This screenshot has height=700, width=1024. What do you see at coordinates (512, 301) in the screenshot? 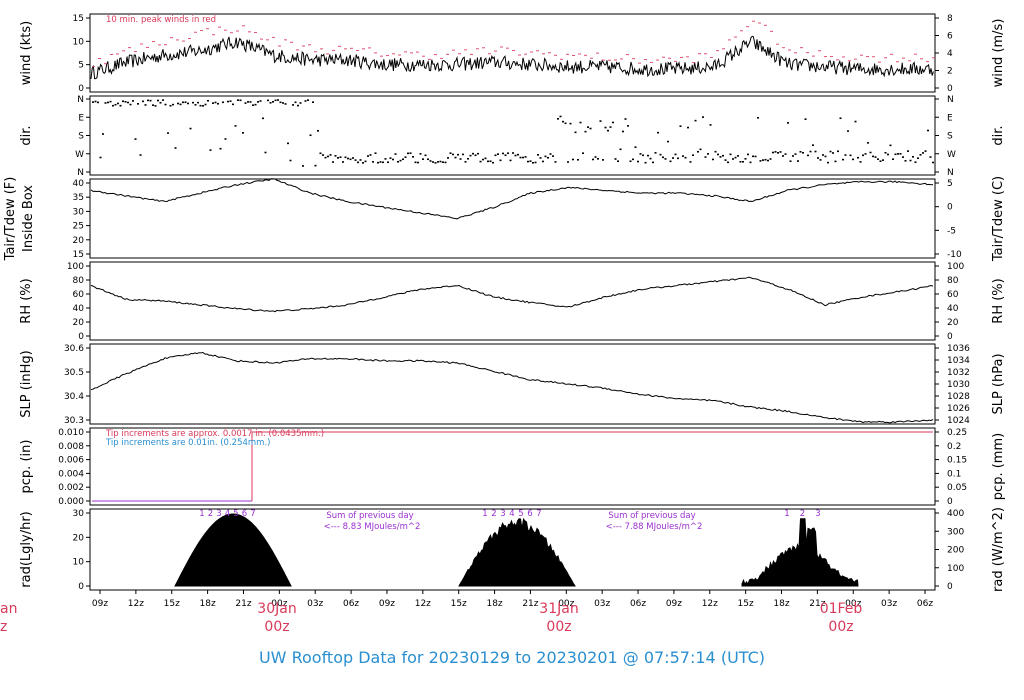
I see `panel-frame-rh` at bounding box center [512, 301].